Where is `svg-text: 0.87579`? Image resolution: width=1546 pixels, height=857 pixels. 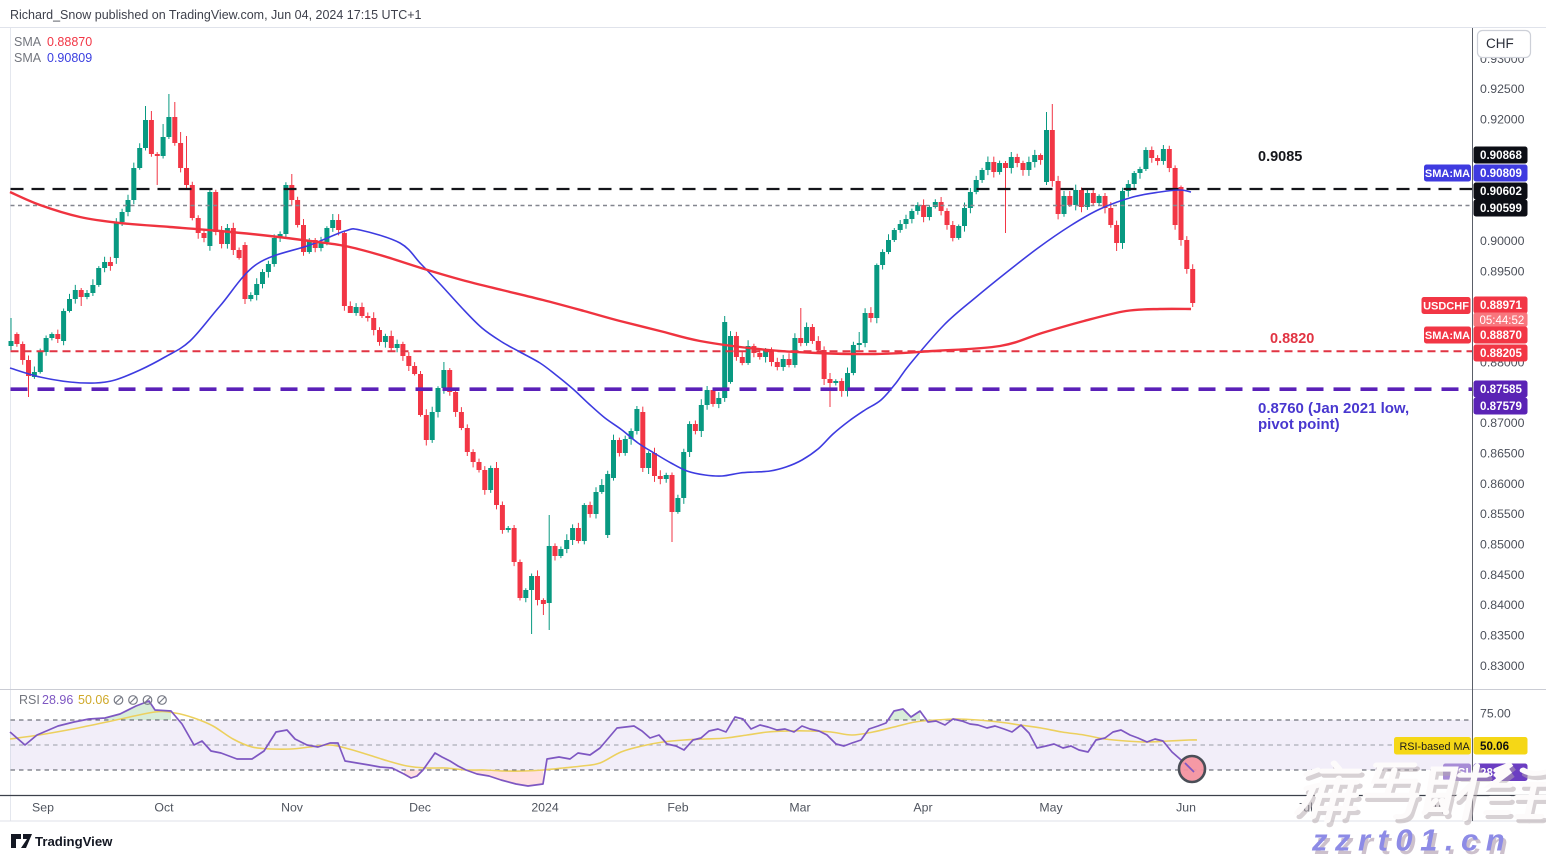 svg-text: 0.87579 is located at coordinates (1501, 406).